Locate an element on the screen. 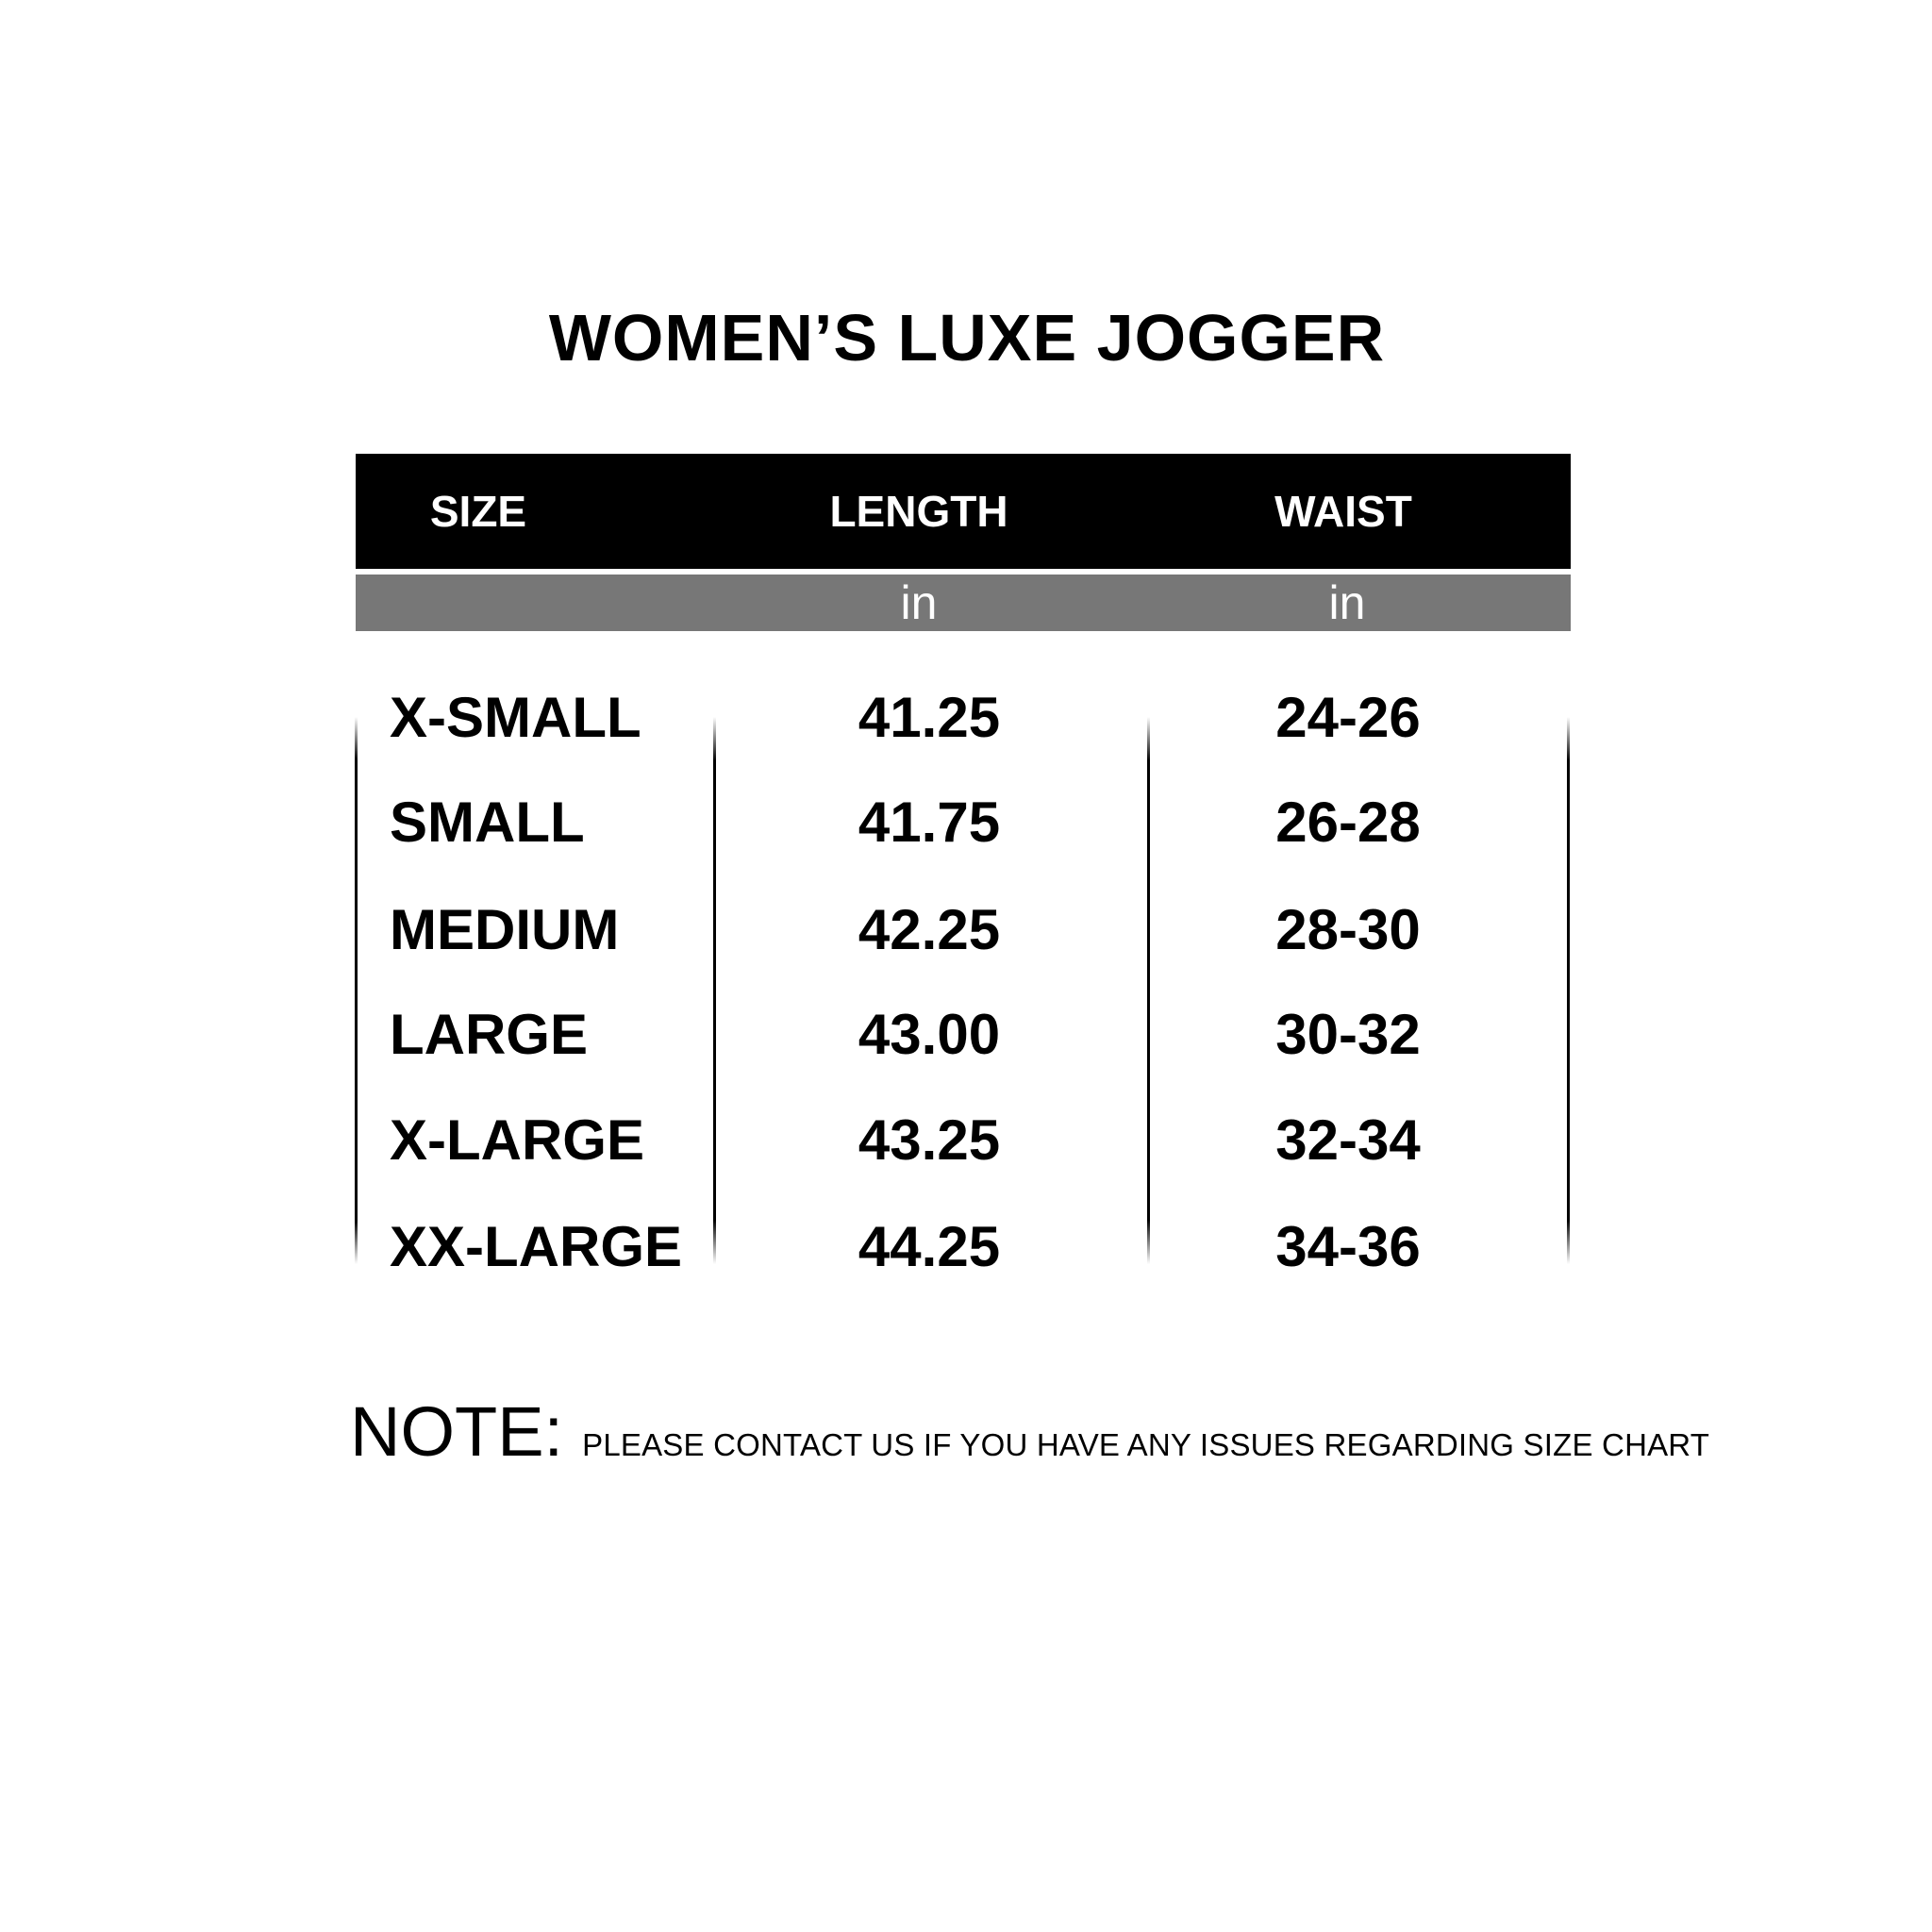 The width and height of the screenshot is (1932, 1932). length-cell: 43.25 is located at coordinates (930, 1140).